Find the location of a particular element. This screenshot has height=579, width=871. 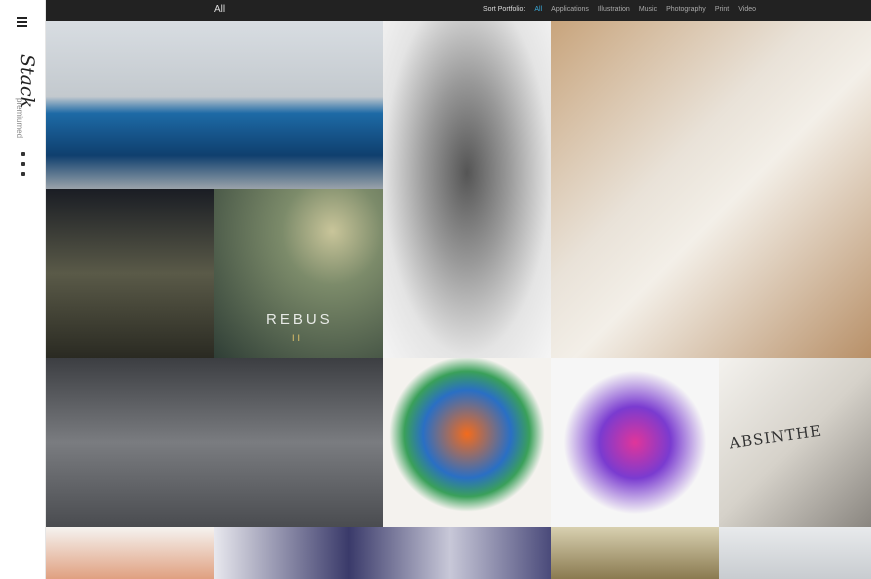

filter-item: Applications is located at coordinates (570, 9).